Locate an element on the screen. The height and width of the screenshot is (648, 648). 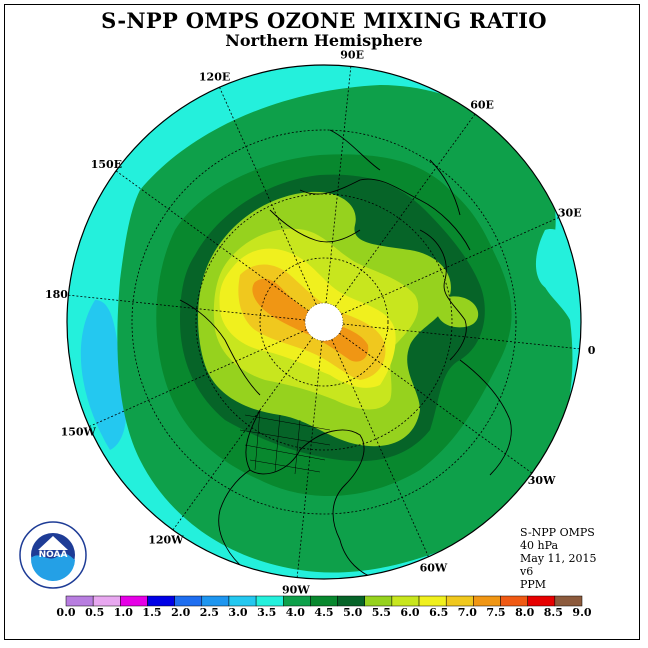
noaa-logo-text: NOAA is located at coordinates (53, 555).